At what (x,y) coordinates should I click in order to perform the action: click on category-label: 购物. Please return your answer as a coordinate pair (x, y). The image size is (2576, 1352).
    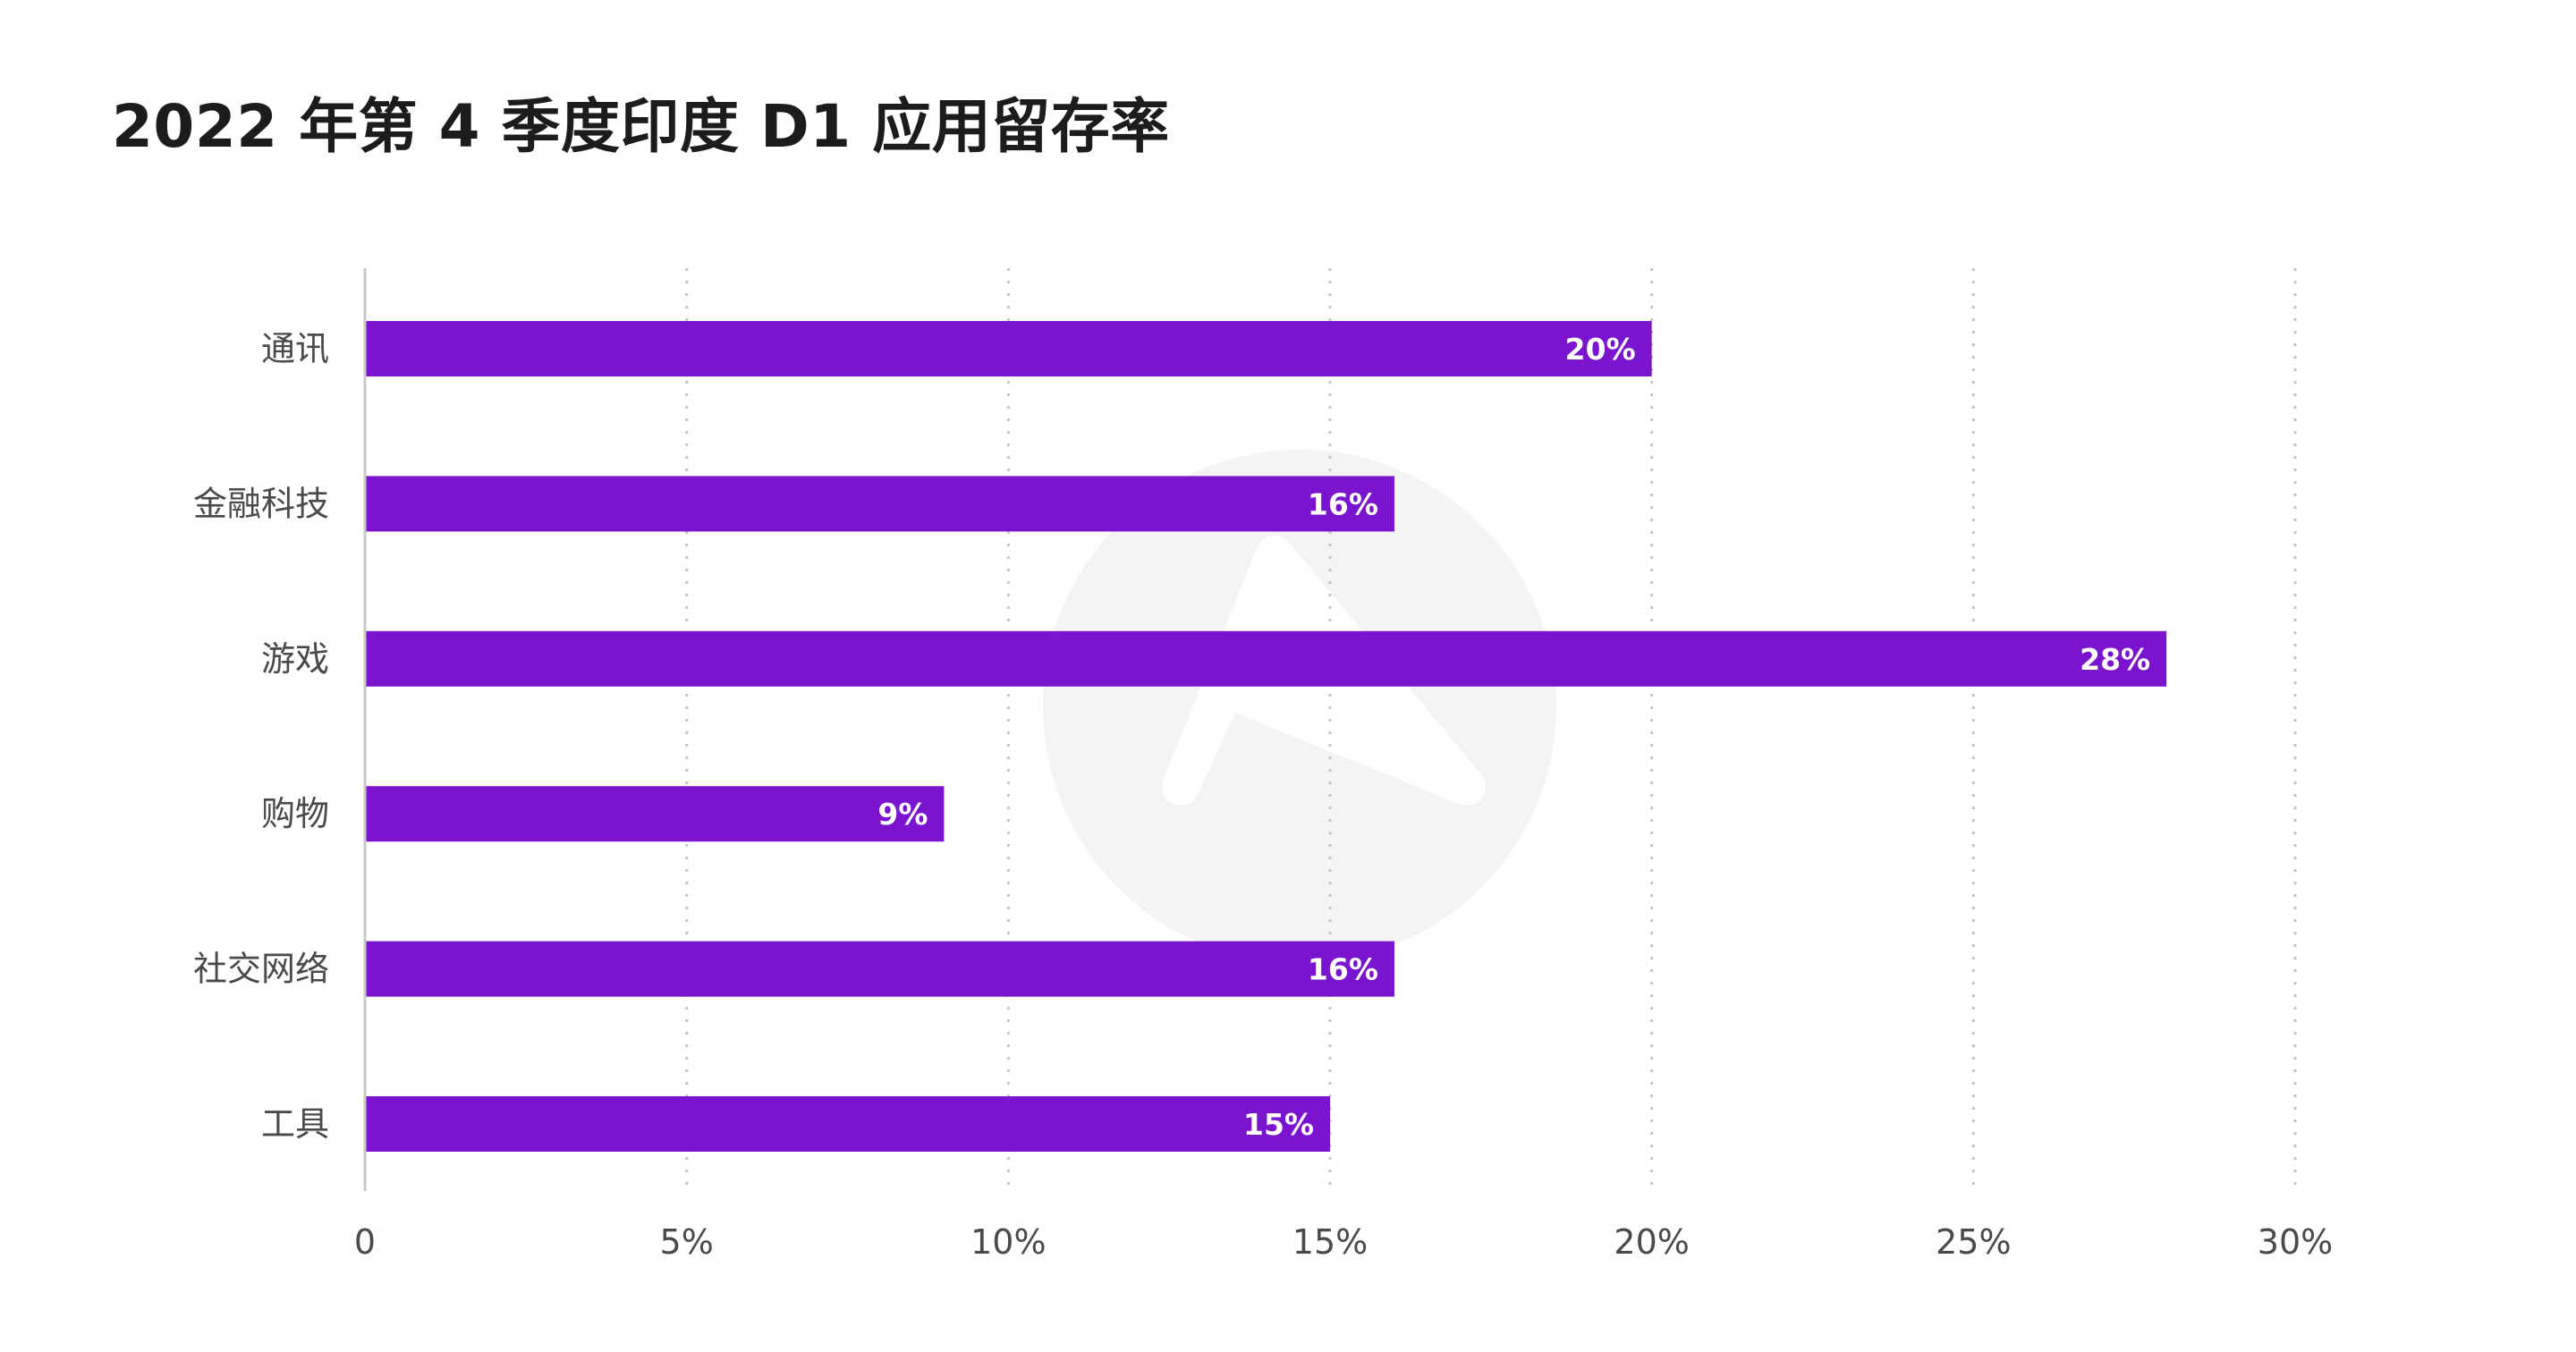
    Looking at the image, I should click on (295, 813).